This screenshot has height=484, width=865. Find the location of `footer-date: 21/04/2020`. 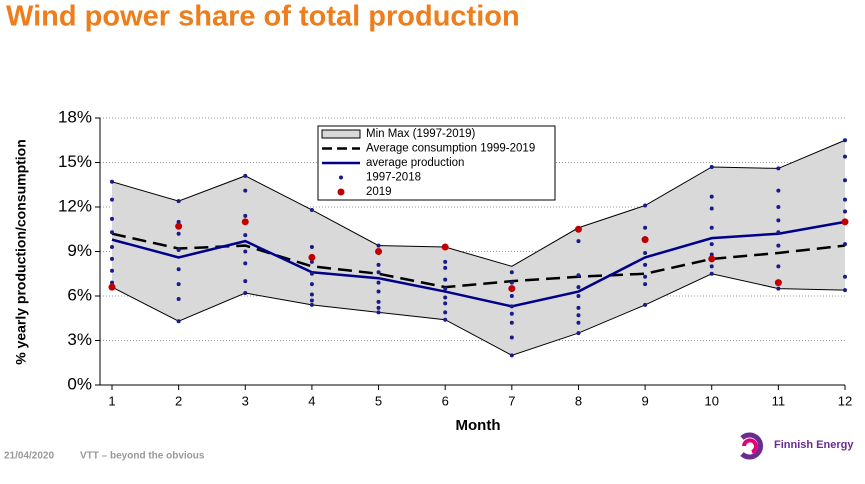

footer-date: 21/04/2020 is located at coordinates (29, 456).